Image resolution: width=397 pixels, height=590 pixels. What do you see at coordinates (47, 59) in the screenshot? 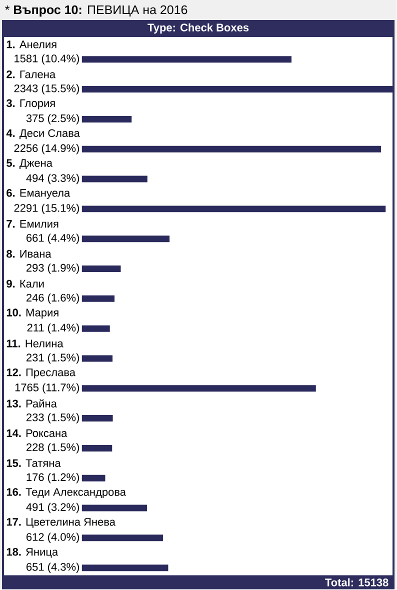
I see `data-label: 1581 (10.4%)` at bounding box center [47, 59].